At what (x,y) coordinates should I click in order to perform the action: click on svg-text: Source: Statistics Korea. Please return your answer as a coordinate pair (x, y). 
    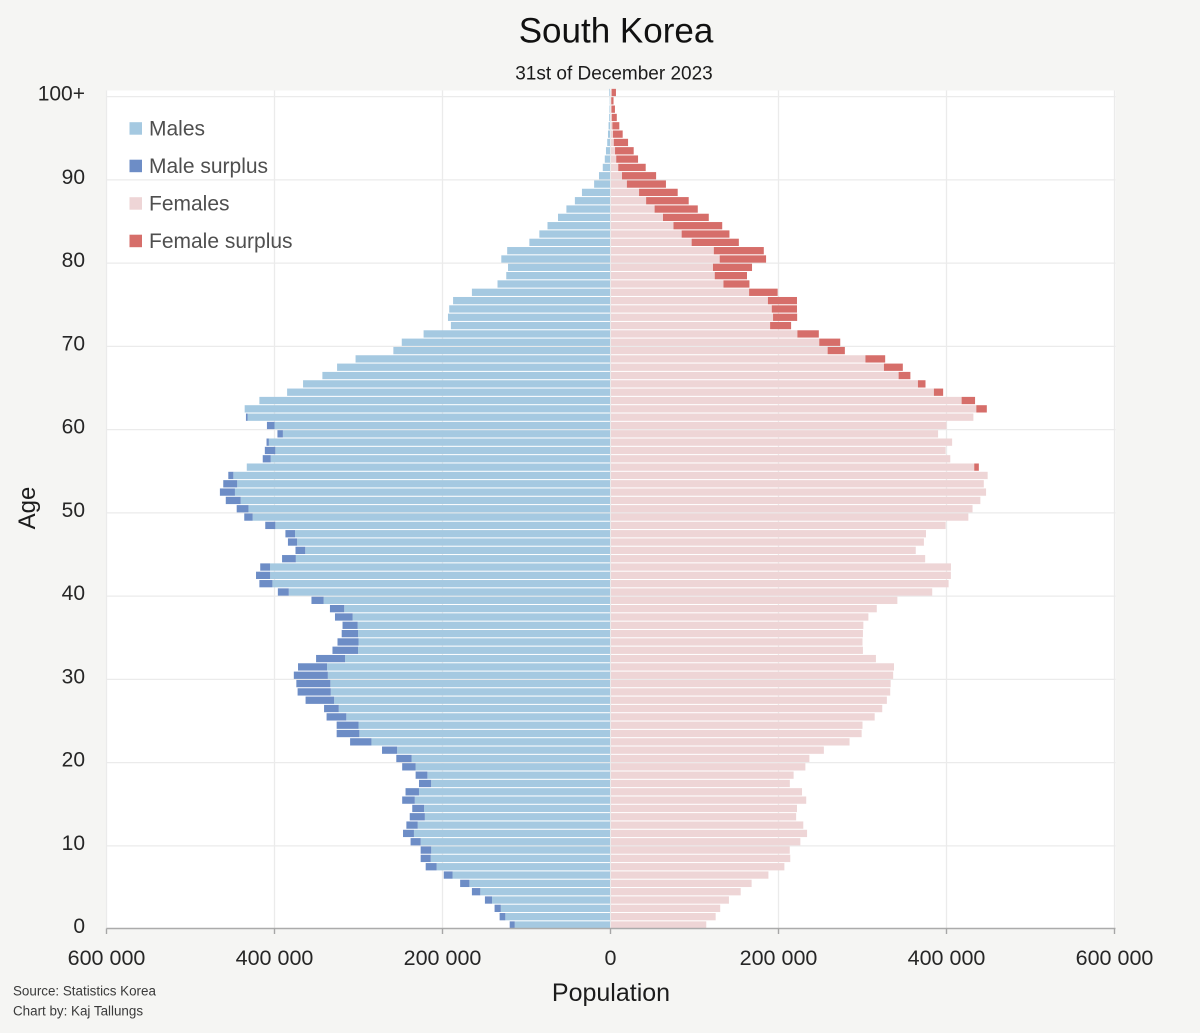
    Looking at the image, I should click on (84, 990).